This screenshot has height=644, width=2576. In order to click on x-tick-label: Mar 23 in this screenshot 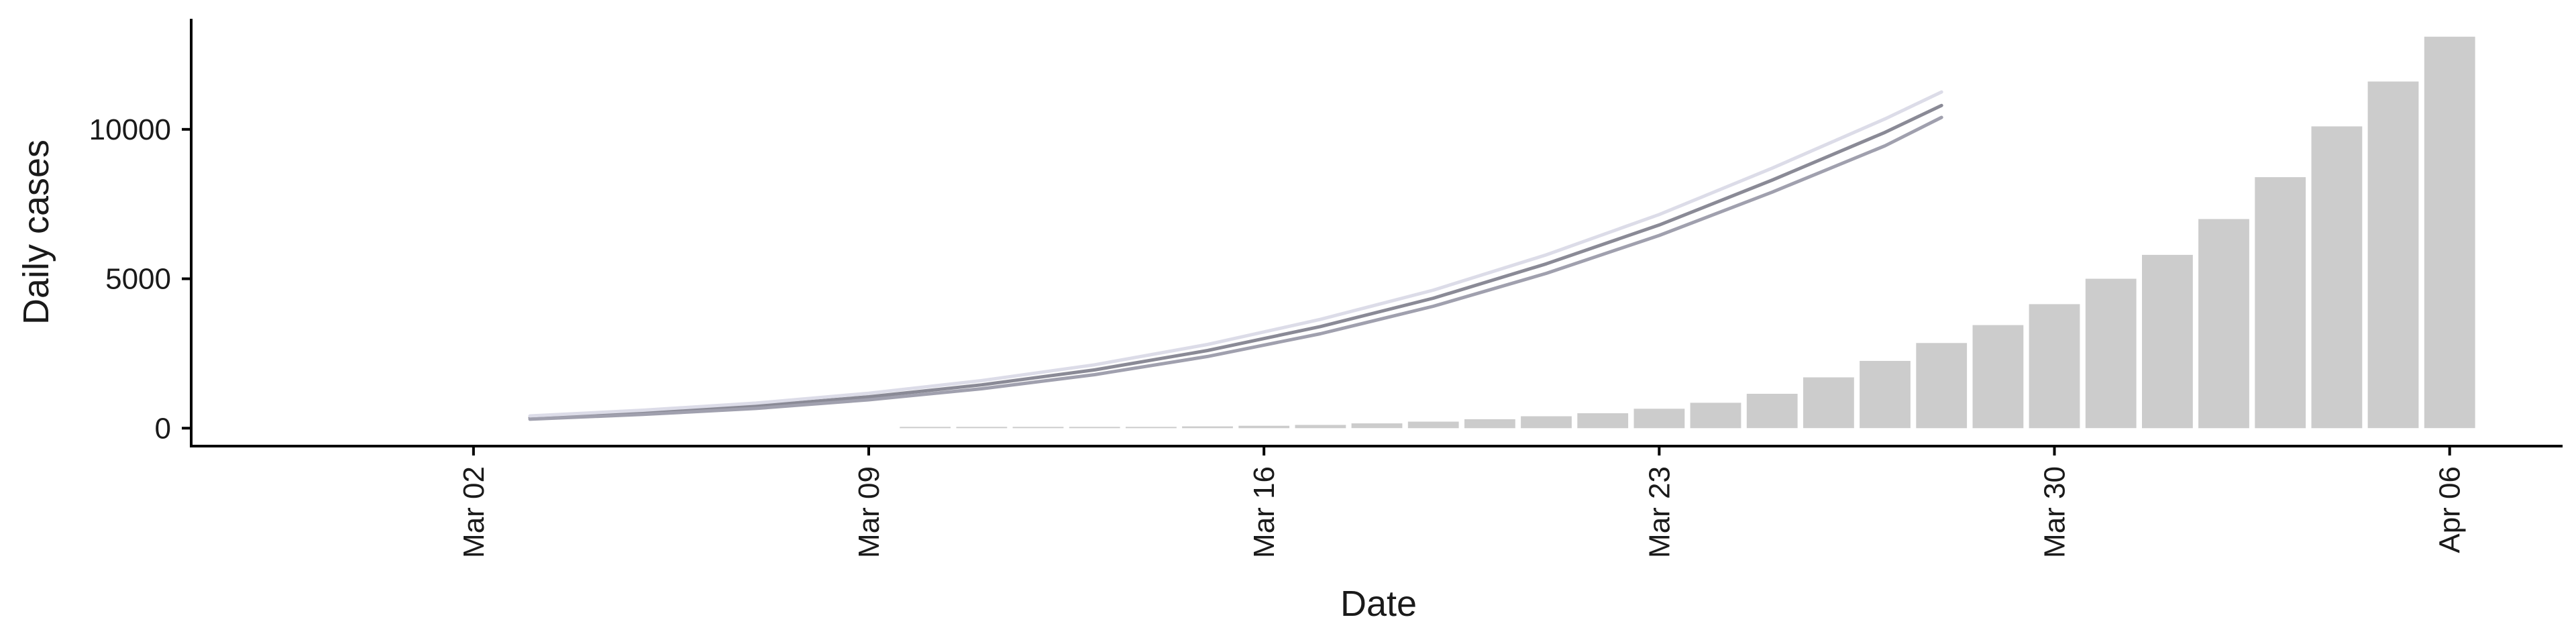, I will do `click(1659, 512)`.